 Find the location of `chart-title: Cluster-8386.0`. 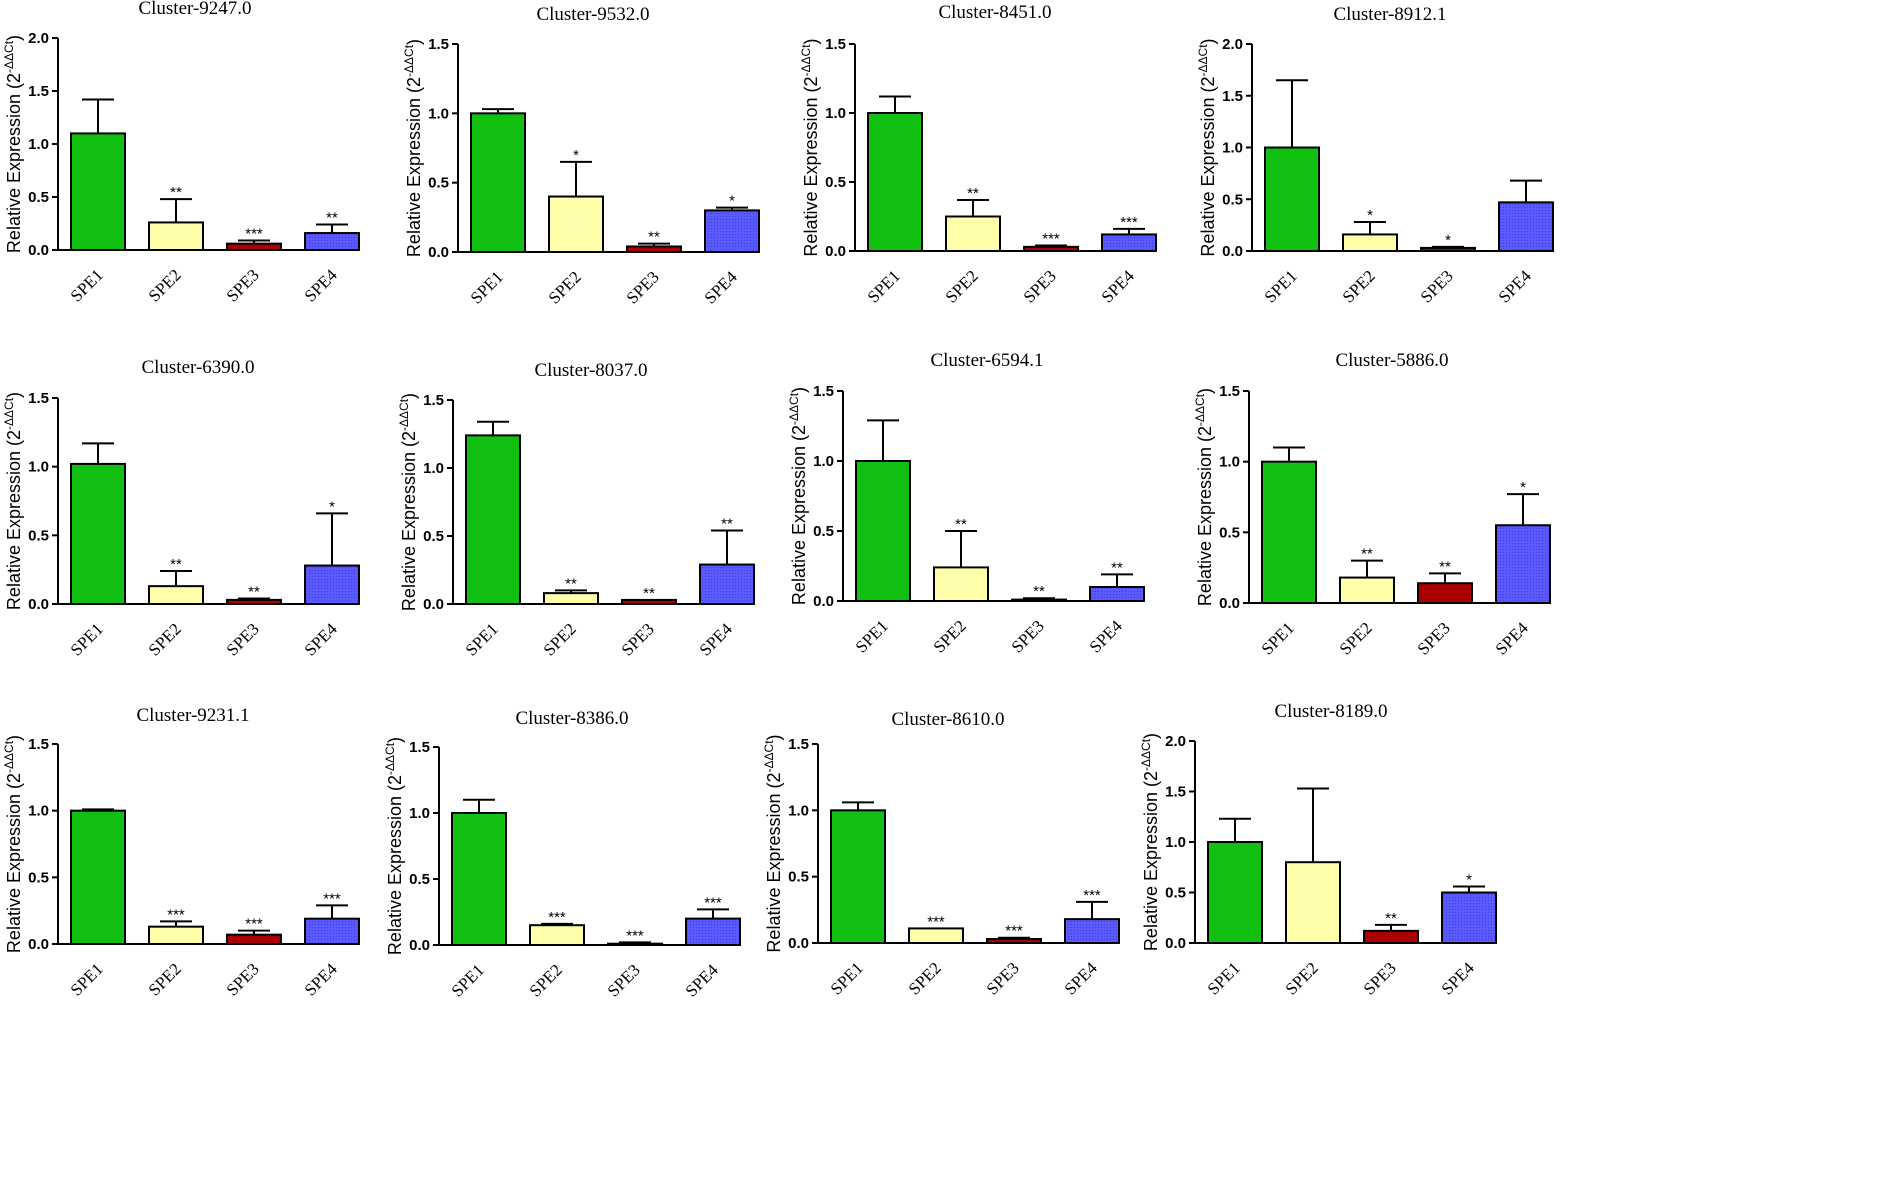

chart-title: Cluster-8386.0 is located at coordinates (571, 718).